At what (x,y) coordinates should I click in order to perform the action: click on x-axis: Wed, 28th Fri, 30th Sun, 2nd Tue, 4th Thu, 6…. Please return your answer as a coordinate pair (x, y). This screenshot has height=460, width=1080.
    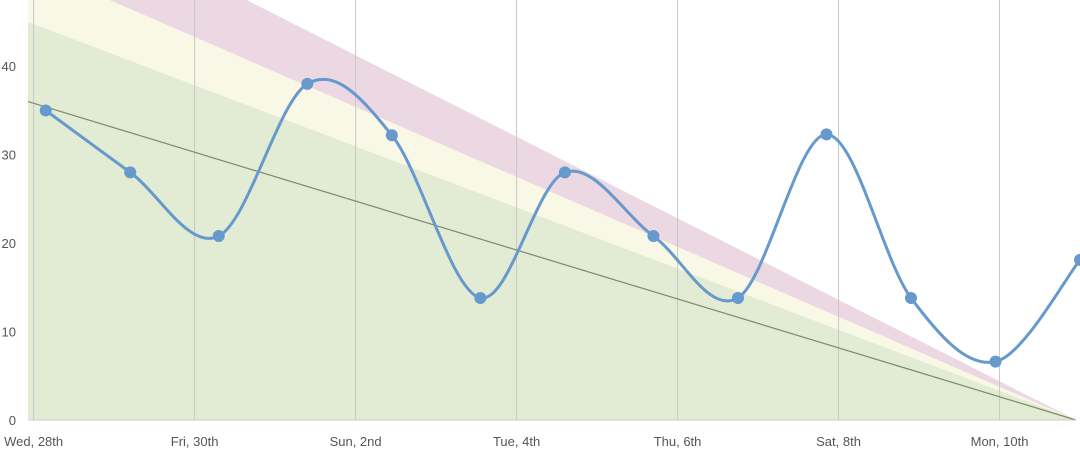
    Looking at the image, I should click on (540, 434).